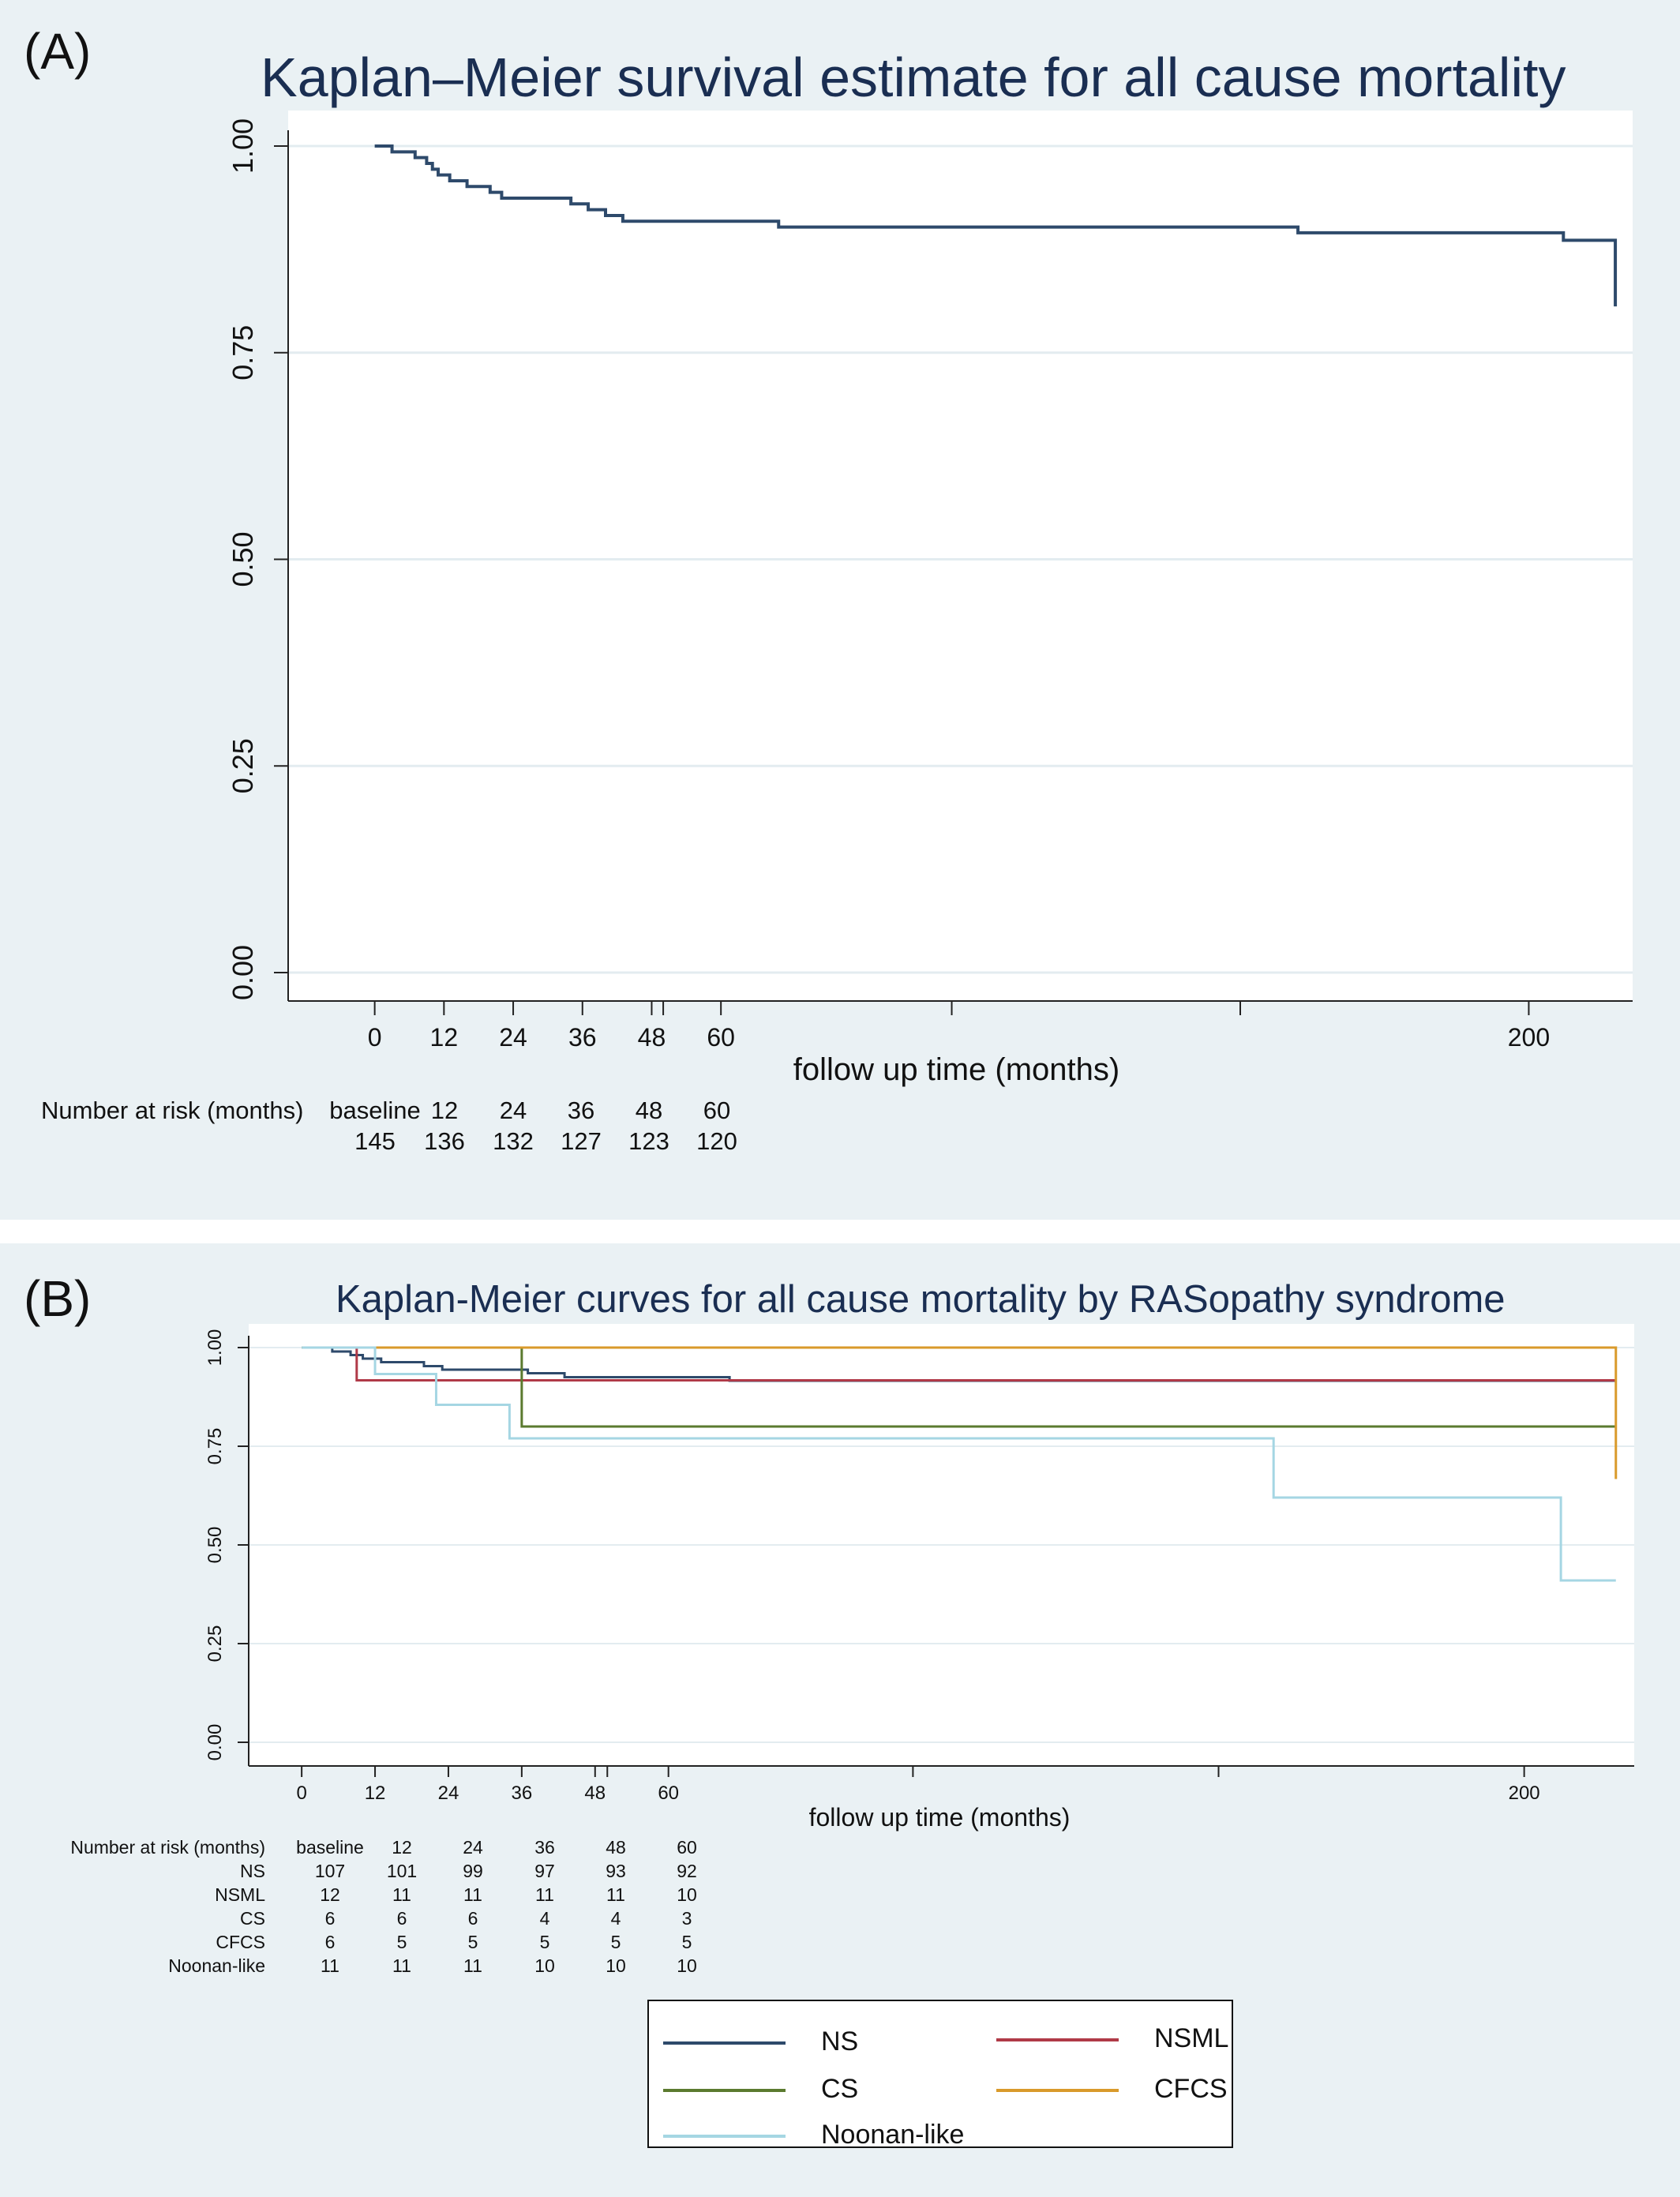  I want to click on panel-b-risk-value-nsml-12: 11, so click(401, 1895).